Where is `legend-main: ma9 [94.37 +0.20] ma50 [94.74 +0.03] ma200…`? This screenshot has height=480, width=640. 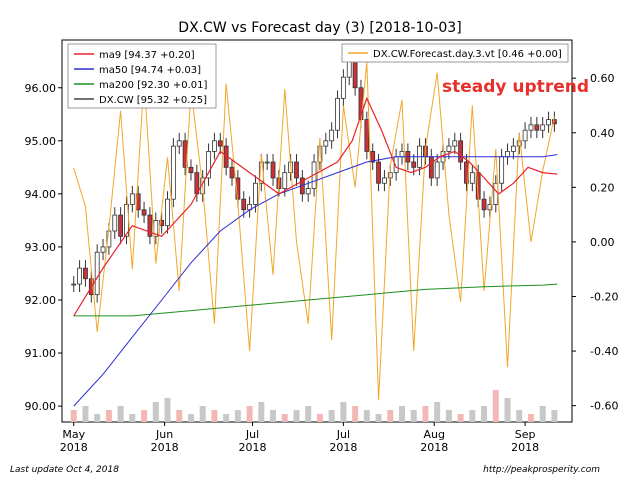 legend-main: ma9 [94.37 +0.20] ma50 [94.74 +0.03] ma200… is located at coordinates (142, 76).